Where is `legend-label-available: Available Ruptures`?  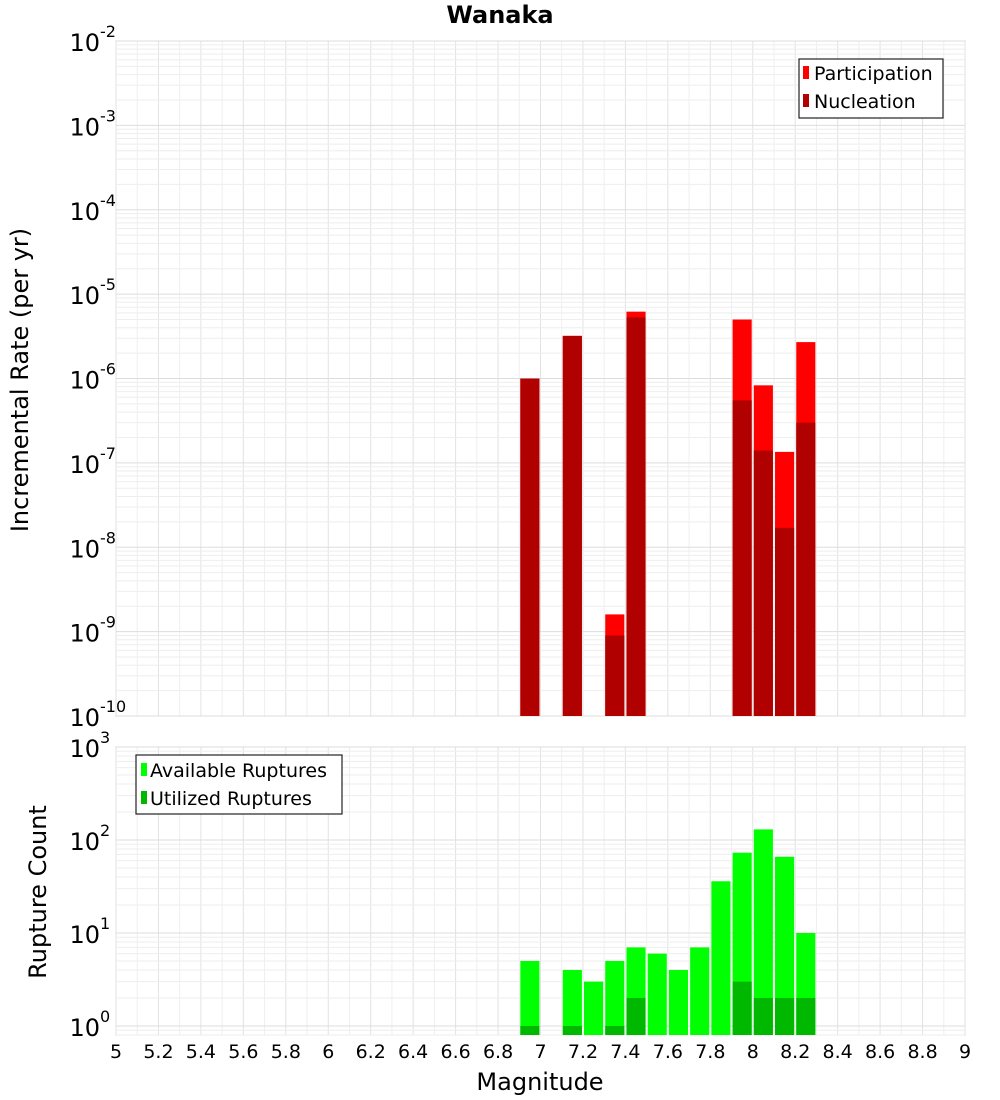
legend-label-available: Available Ruptures is located at coordinates (238, 771).